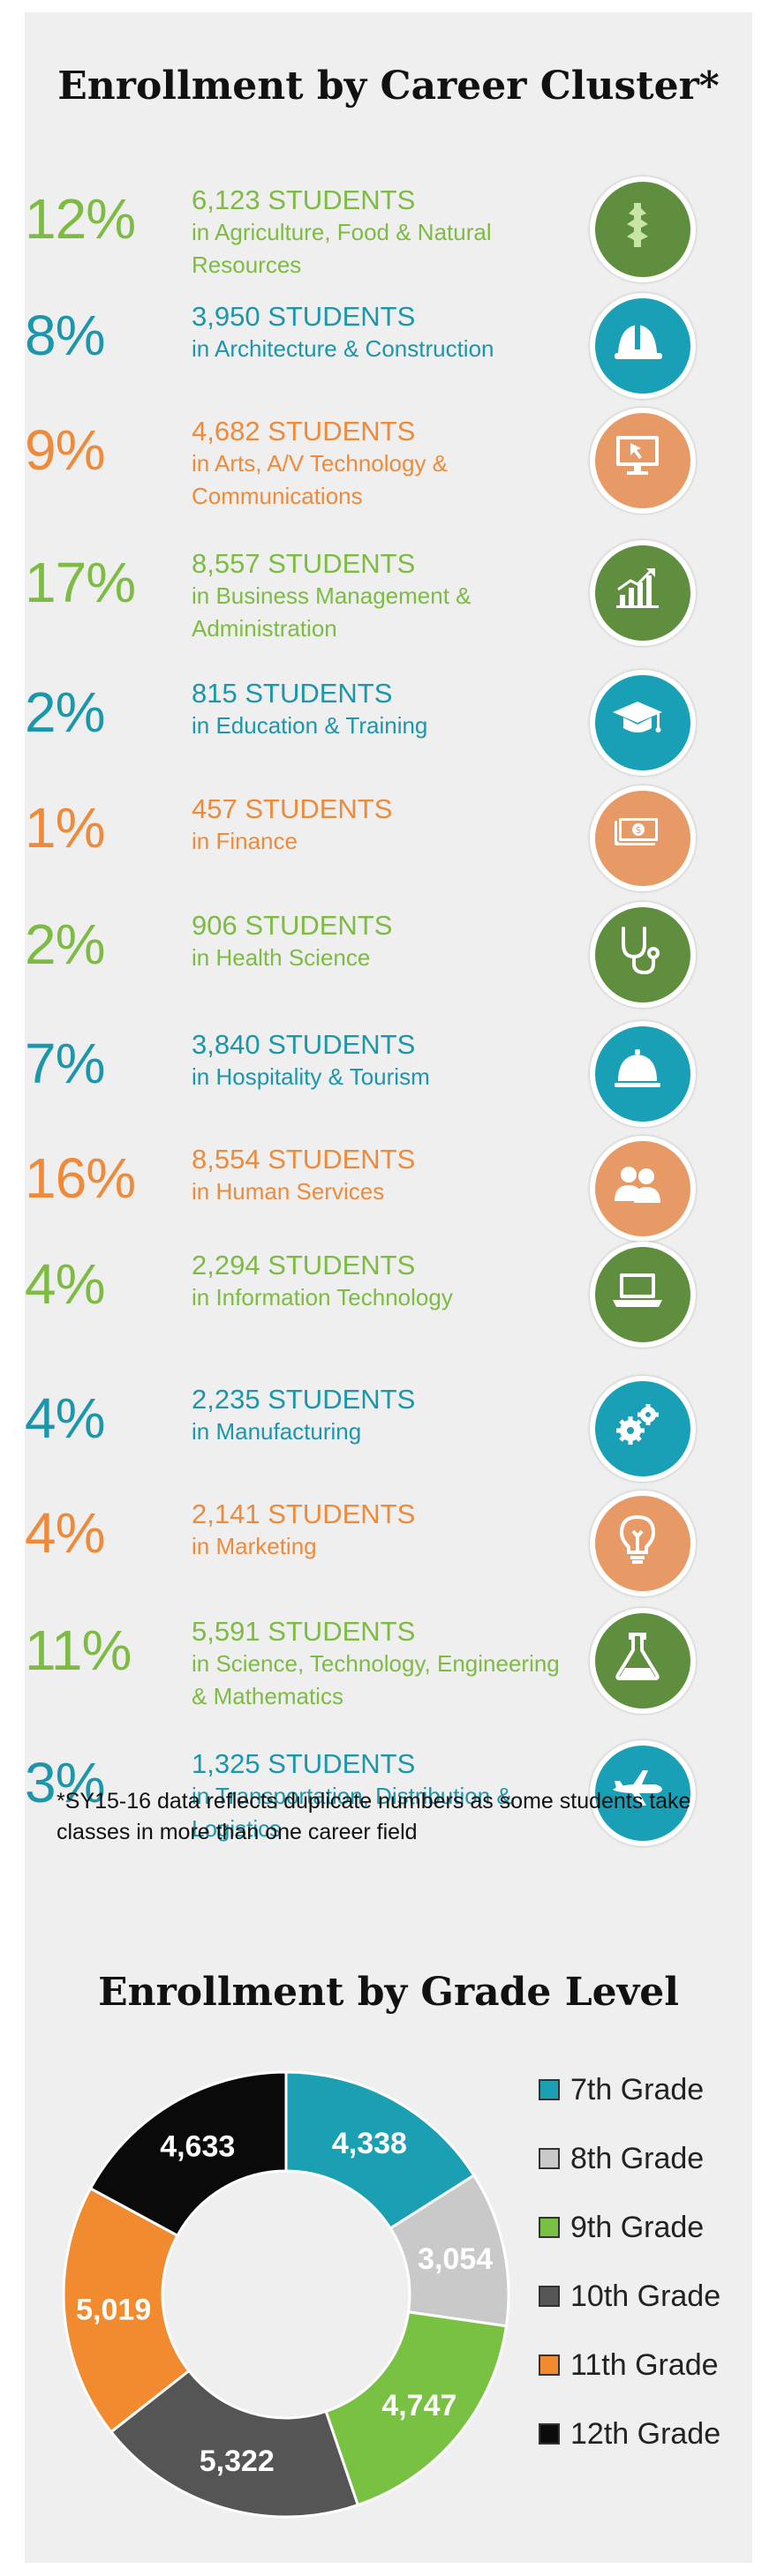 This screenshot has width=777, height=2576. Describe the element at coordinates (638, 2227) in the screenshot. I see `legend-label: 9th Grade` at that location.